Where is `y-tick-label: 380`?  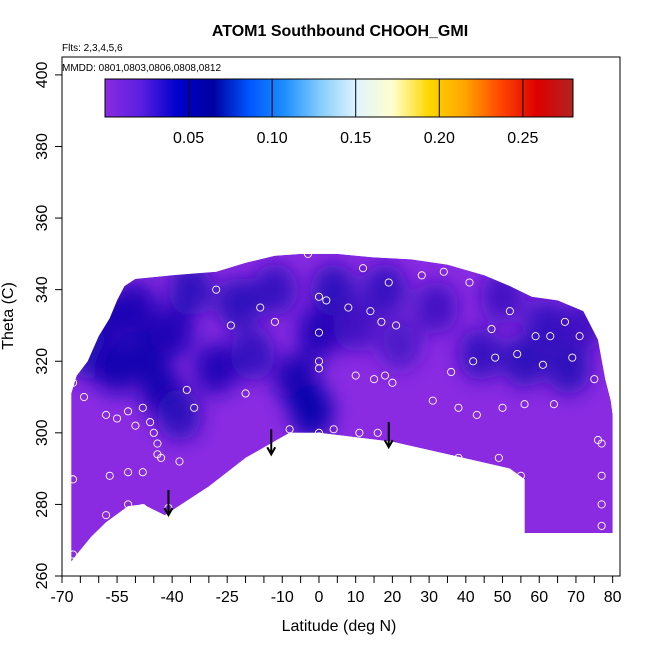 y-tick-label: 380 is located at coordinates (42, 146).